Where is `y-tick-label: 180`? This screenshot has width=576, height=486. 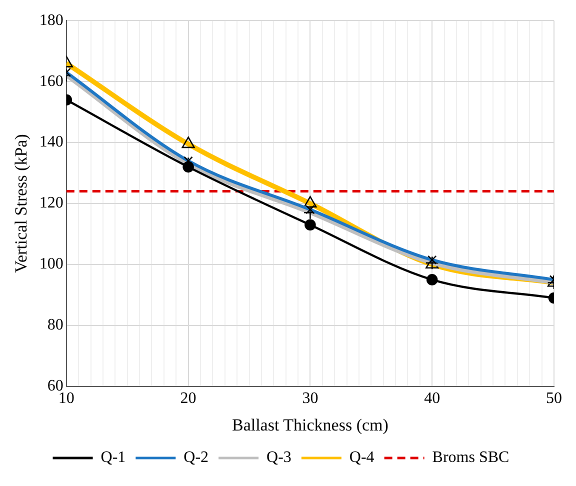
y-tick-label: 180 is located at coordinates (51, 20).